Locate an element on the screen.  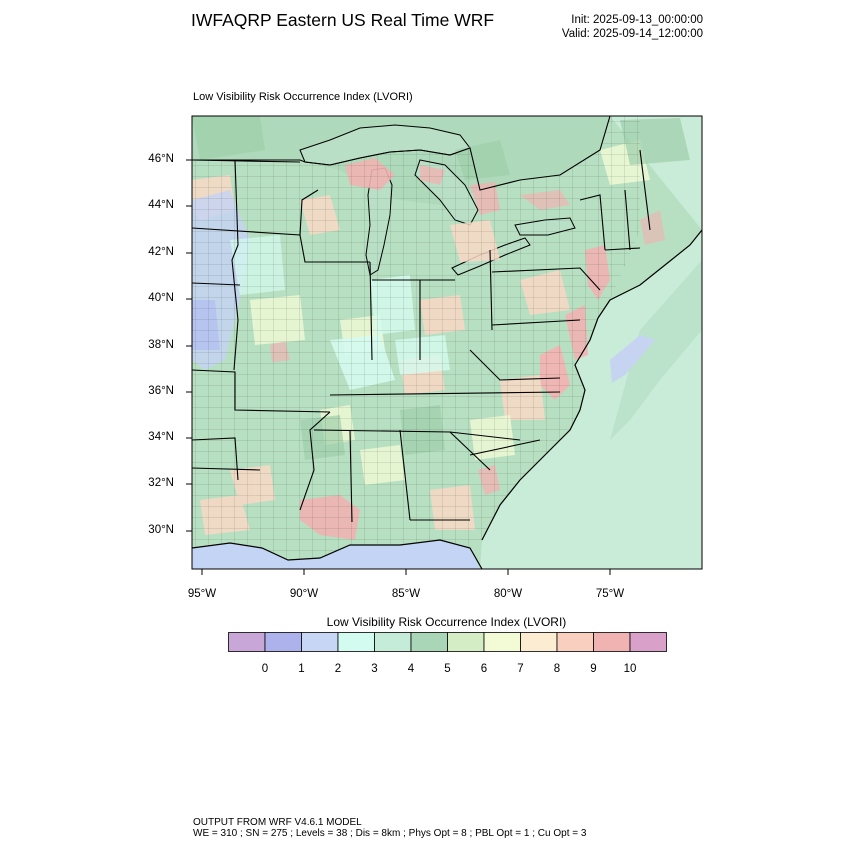
footer-model: OUTPUT FROM WRF V4.6.1 MODEL is located at coordinates (277, 822).